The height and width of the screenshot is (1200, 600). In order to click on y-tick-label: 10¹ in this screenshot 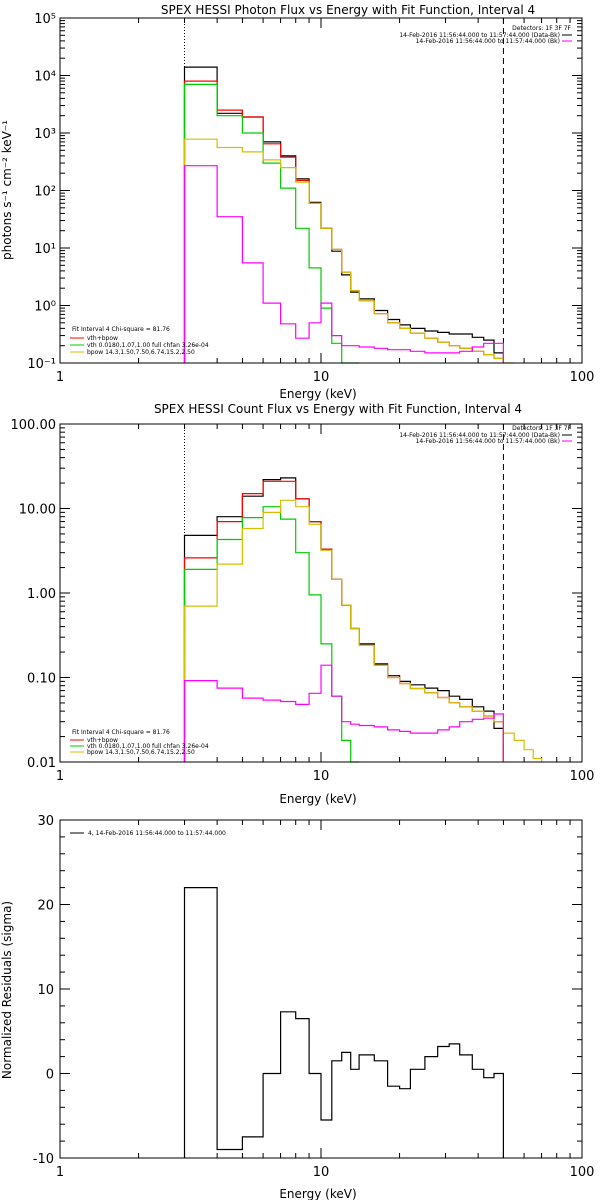, I will do `click(45, 249)`.